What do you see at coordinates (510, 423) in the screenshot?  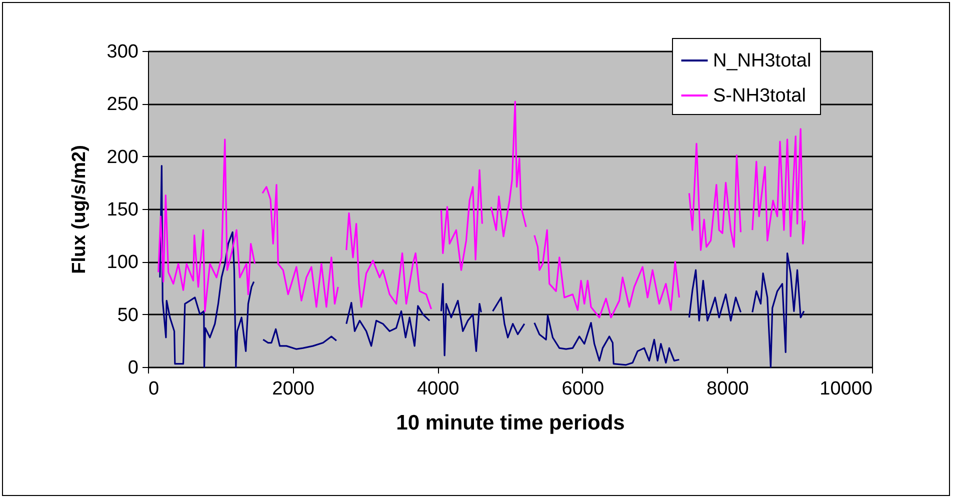 I see `x-axis-title: 10 minute time periods` at bounding box center [510, 423].